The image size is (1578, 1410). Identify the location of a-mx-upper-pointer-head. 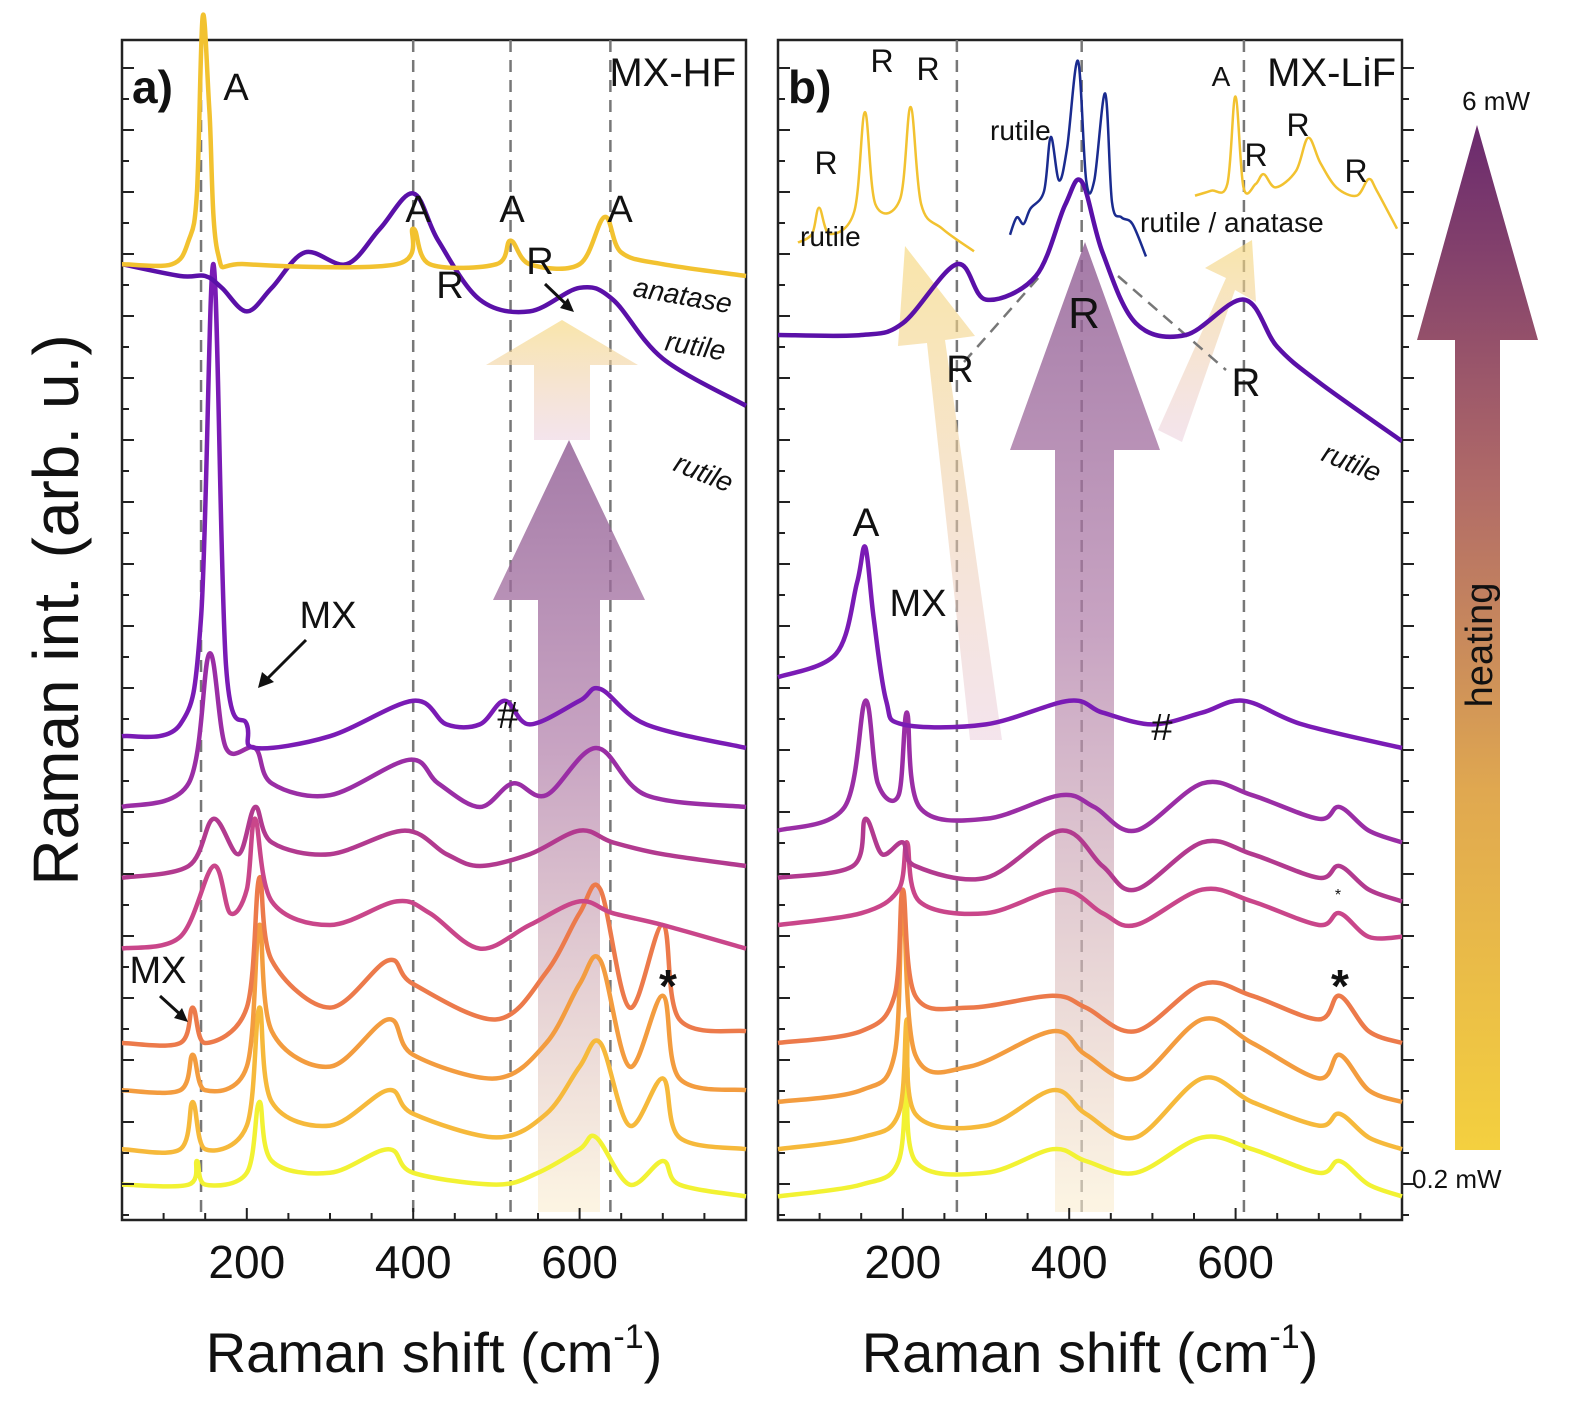
(266, 680).